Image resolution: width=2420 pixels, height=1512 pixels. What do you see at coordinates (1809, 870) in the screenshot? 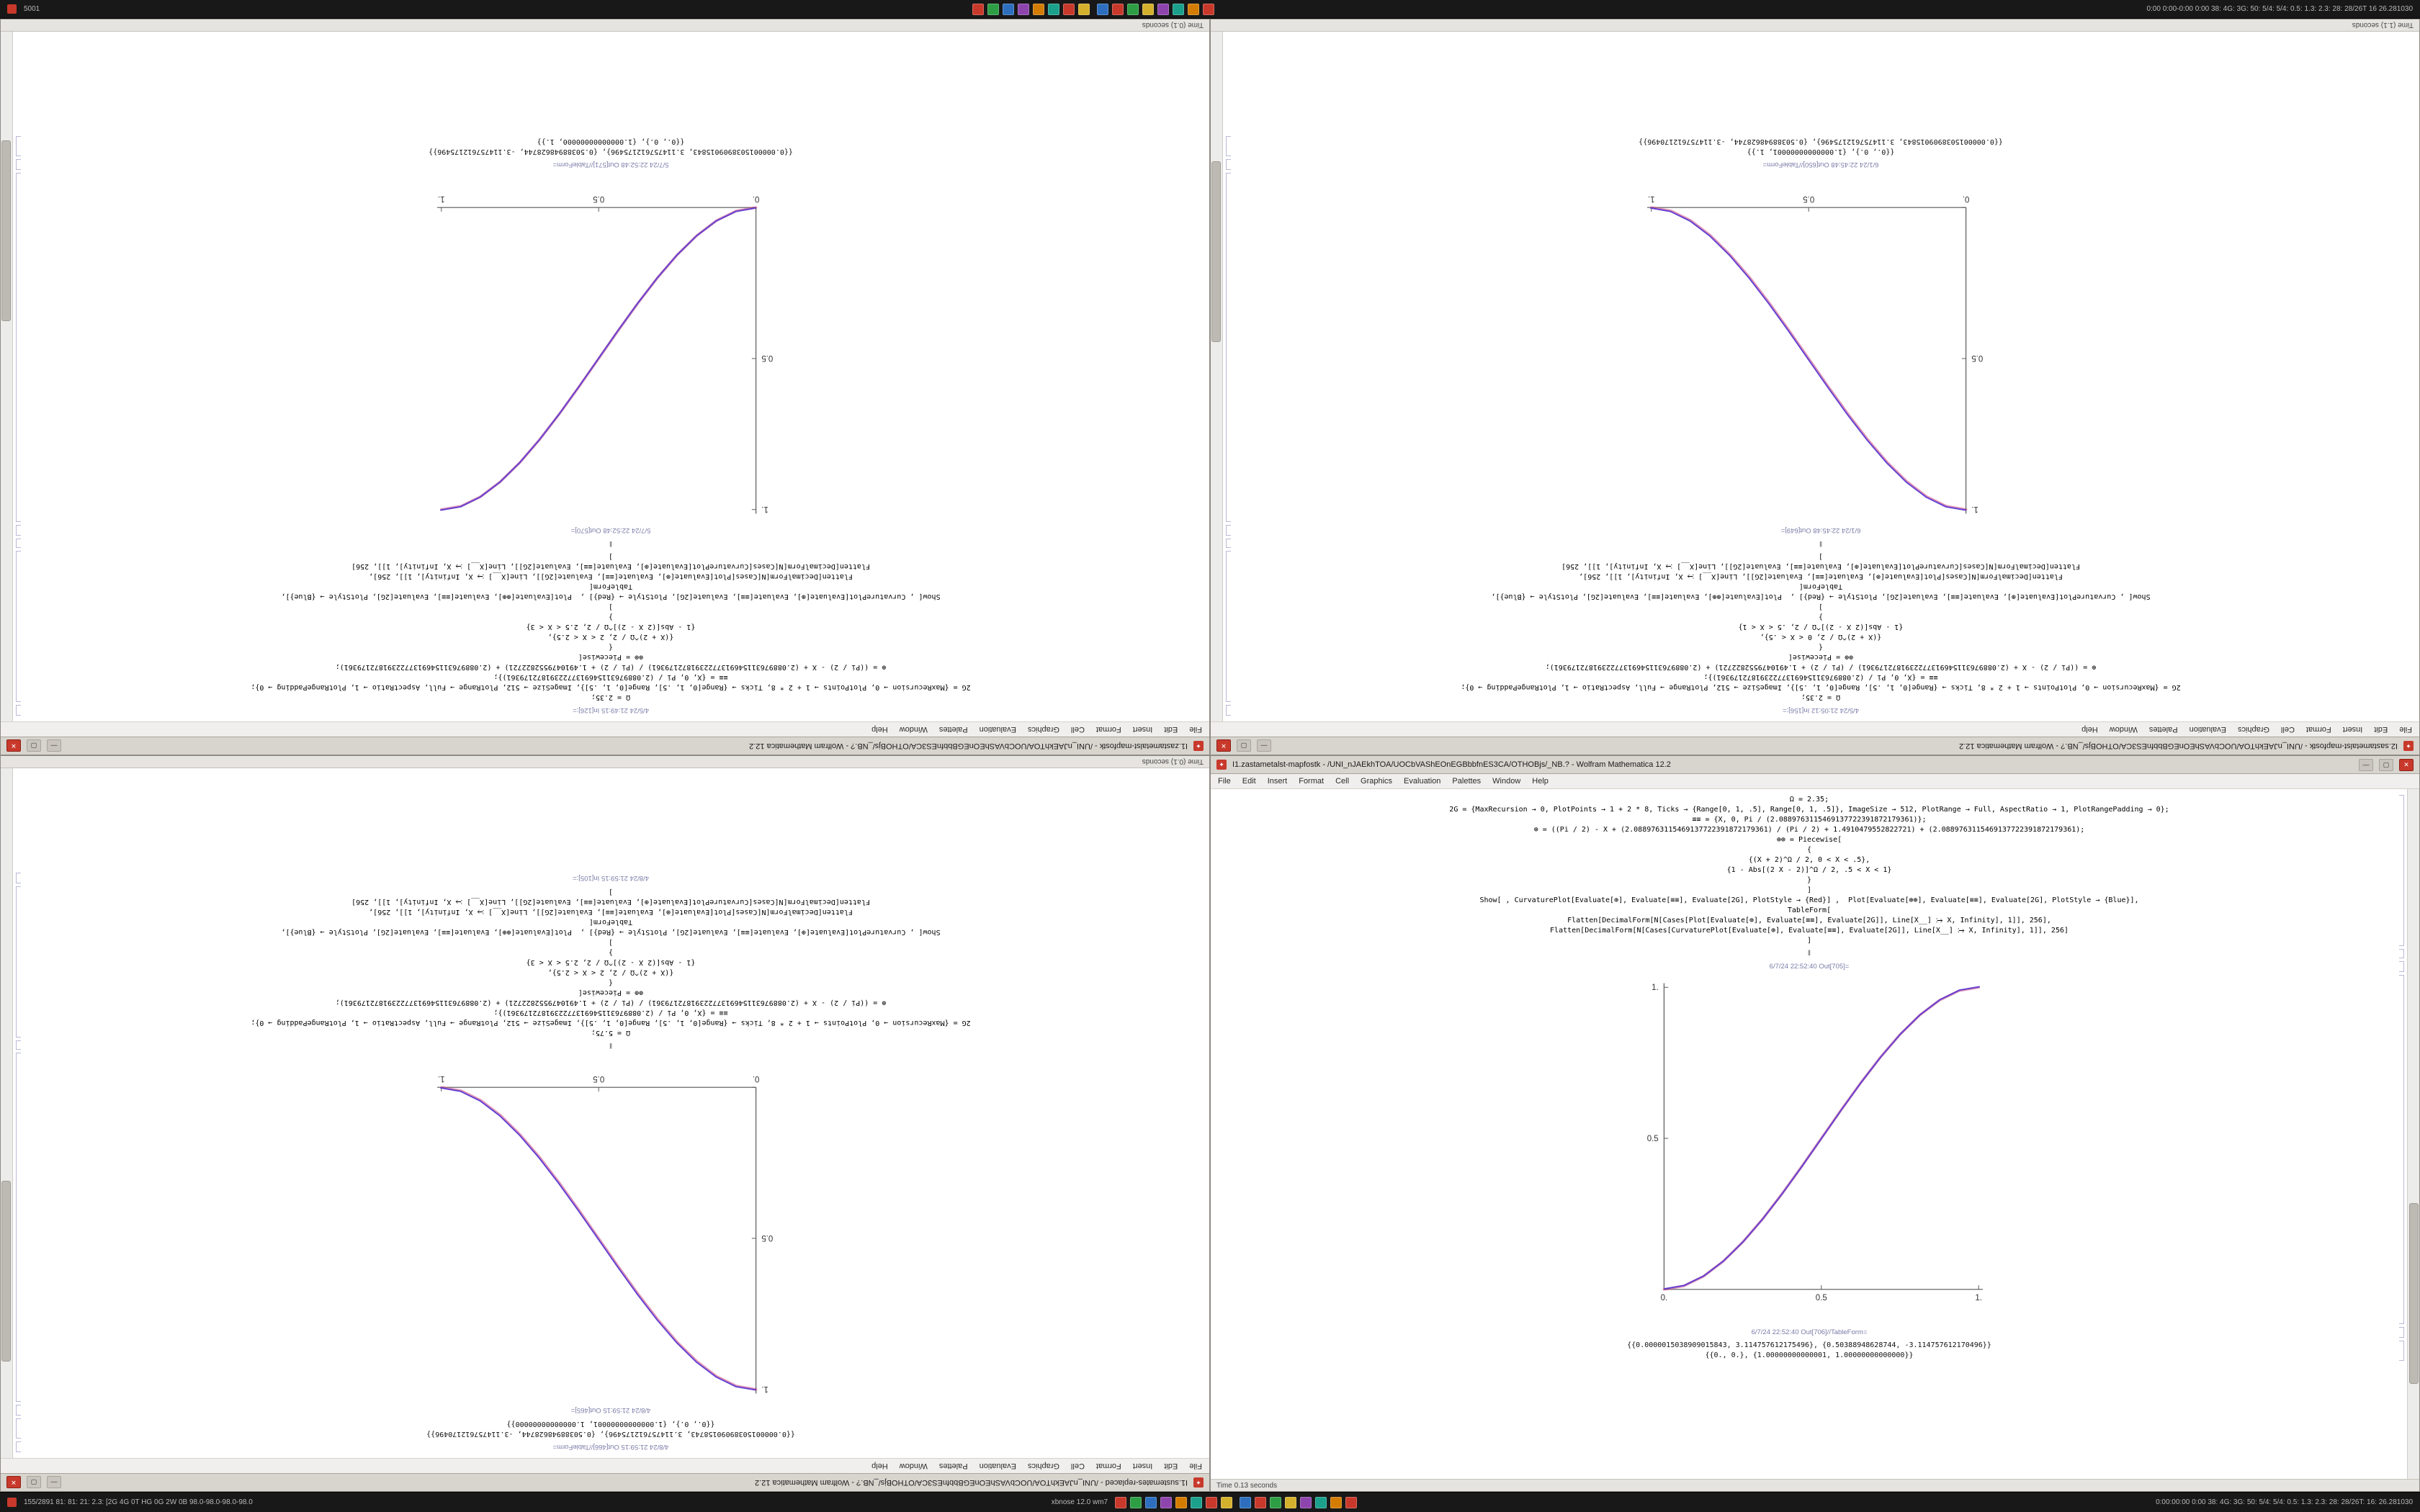
I see `code-line: {1 - Abs[(2 X - 2)]^Ω / 2, .5 < X < 1}` at bounding box center [1809, 870].